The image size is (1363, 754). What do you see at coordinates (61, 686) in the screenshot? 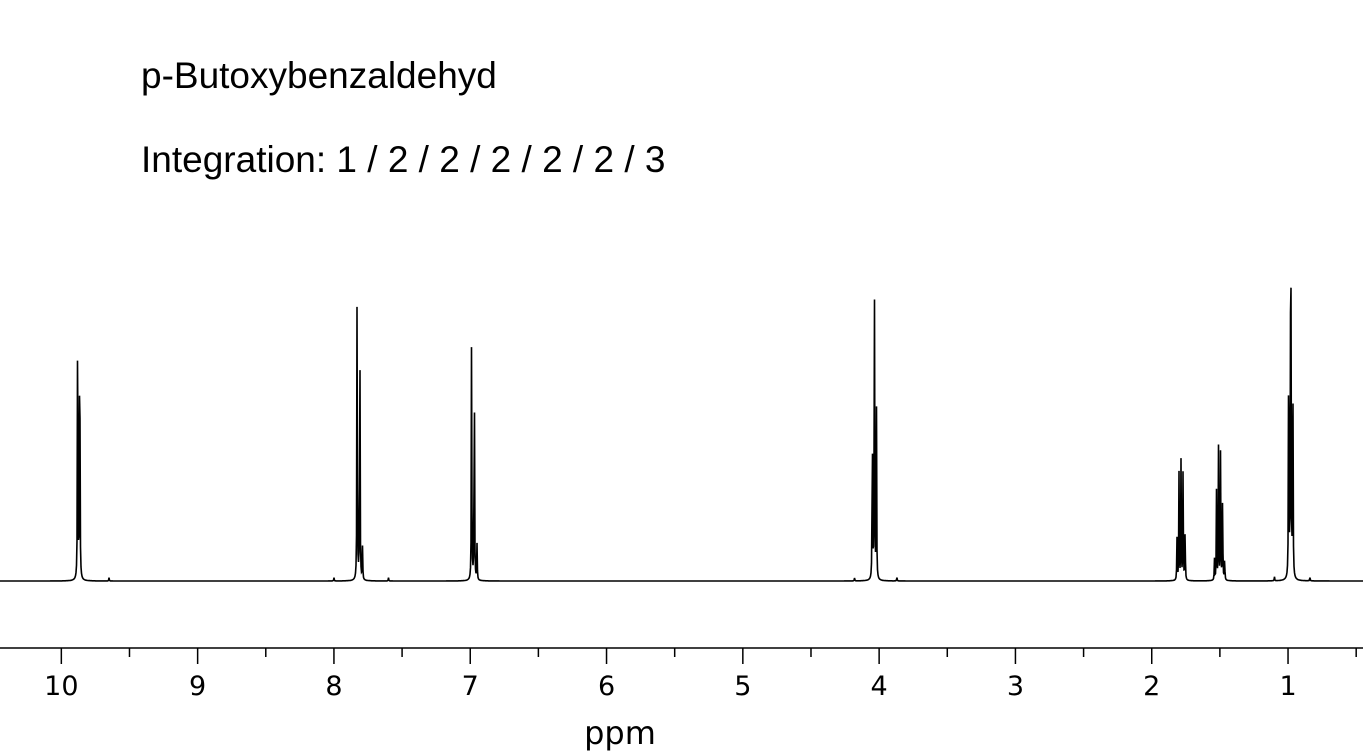
I see `tick-label: 10` at bounding box center [61, 686].